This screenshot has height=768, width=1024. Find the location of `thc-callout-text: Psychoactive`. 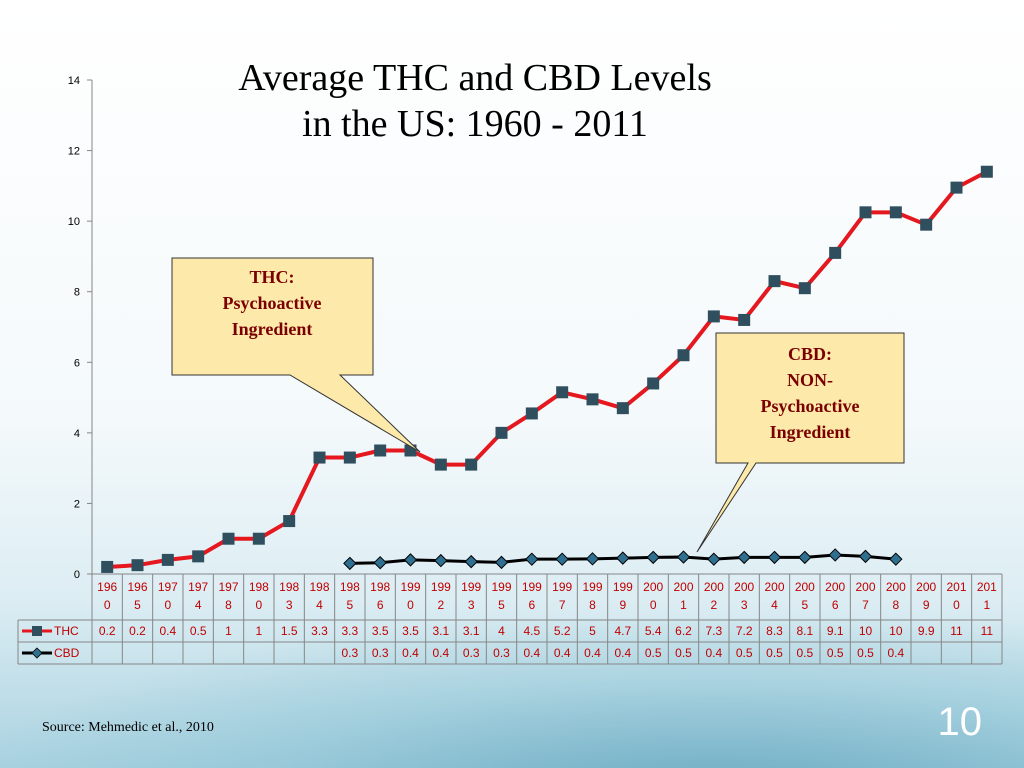

thc-callout-text: Psychoactive is located at coordinates (272, 303).